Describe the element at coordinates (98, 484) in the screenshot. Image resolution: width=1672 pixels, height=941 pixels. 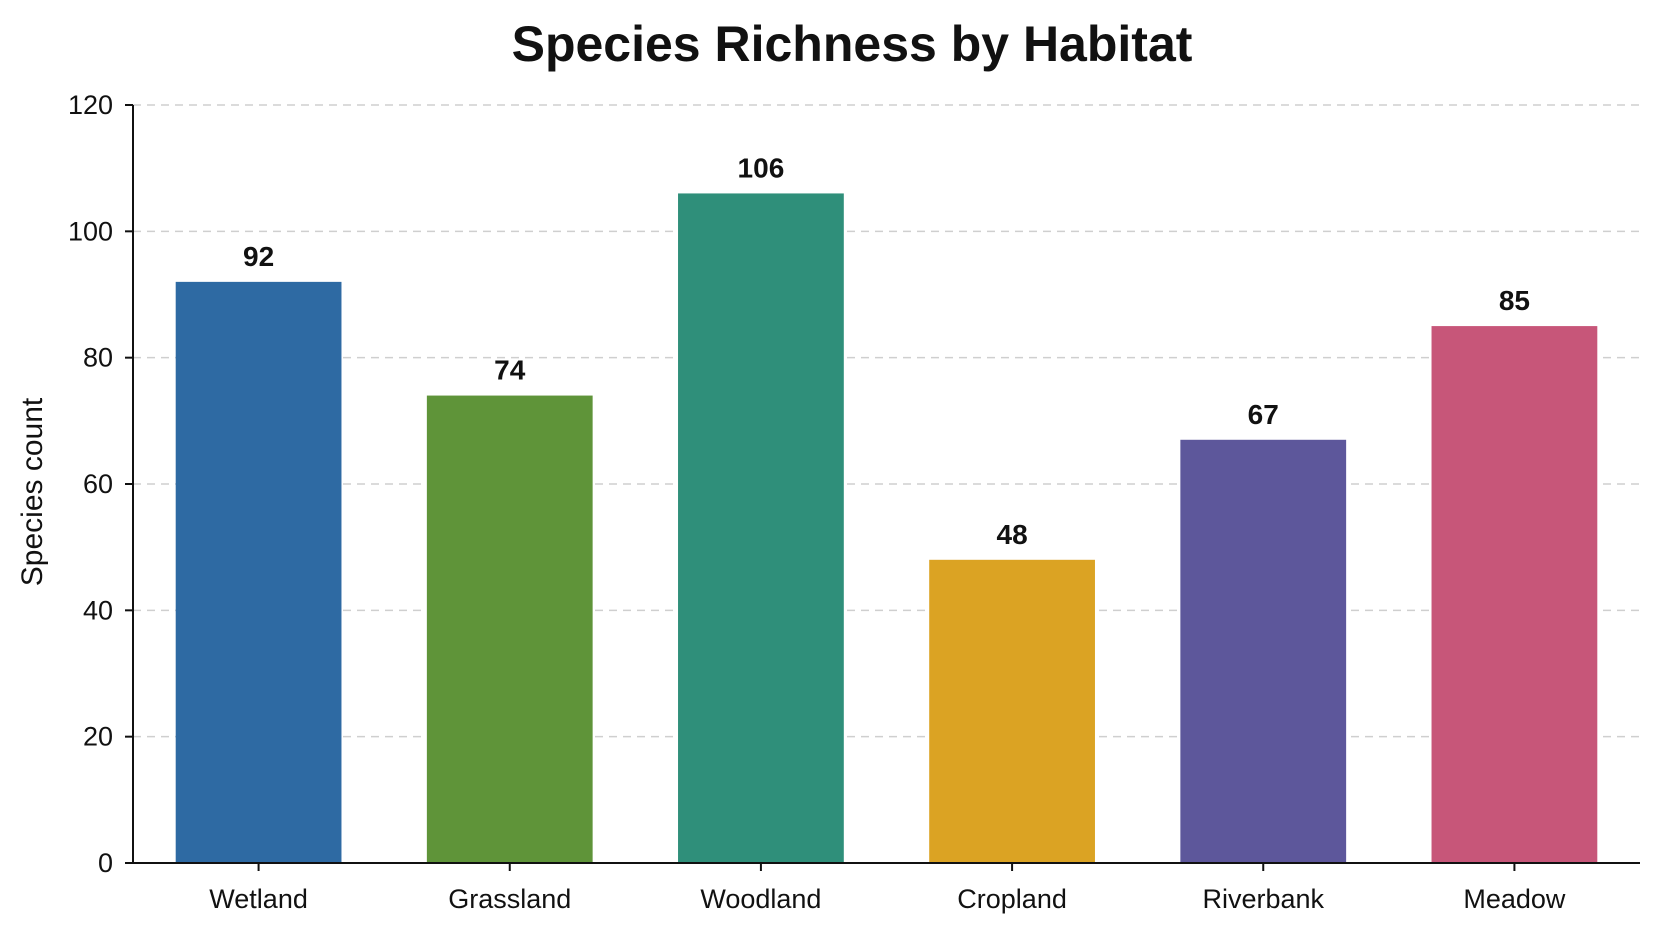
I see `y-tick-label-3: 60` at that location.